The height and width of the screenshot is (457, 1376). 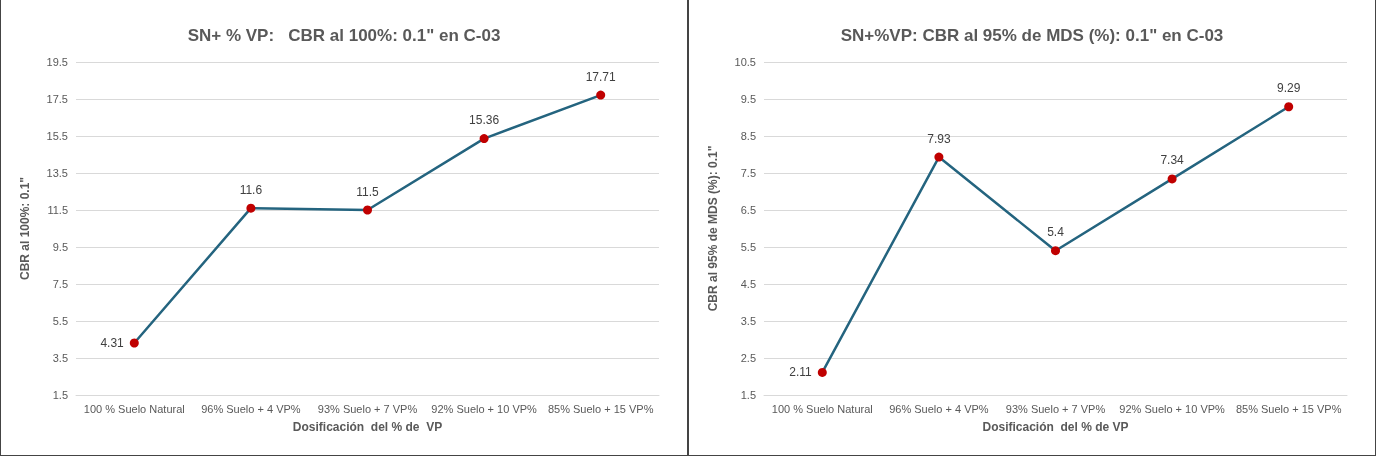 I want to click on data-label: 9.29, so click(x=1289, y=88).